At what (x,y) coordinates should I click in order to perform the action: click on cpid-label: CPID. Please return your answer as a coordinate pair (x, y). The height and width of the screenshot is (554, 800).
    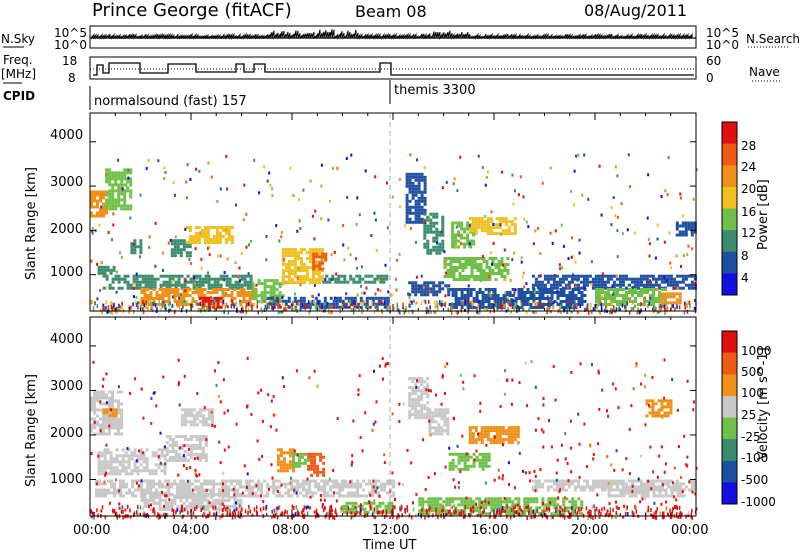
    Looking at the image, I should click on (19, 96).